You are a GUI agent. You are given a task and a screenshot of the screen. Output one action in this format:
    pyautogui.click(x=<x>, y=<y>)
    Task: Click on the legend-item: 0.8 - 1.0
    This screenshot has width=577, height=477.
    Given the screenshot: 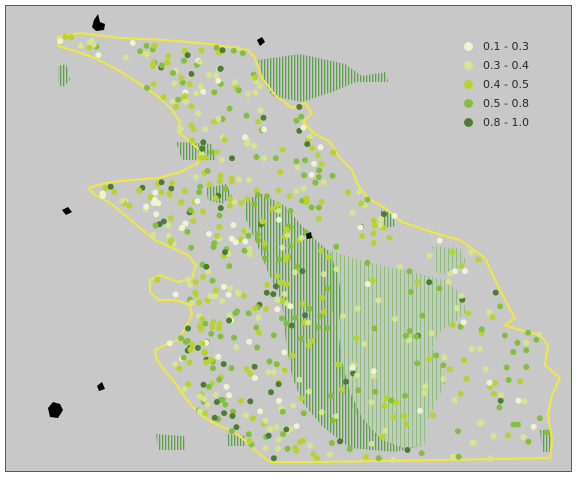 What is the action you would take?
    pyautogui.click(x=514, y=122)
    